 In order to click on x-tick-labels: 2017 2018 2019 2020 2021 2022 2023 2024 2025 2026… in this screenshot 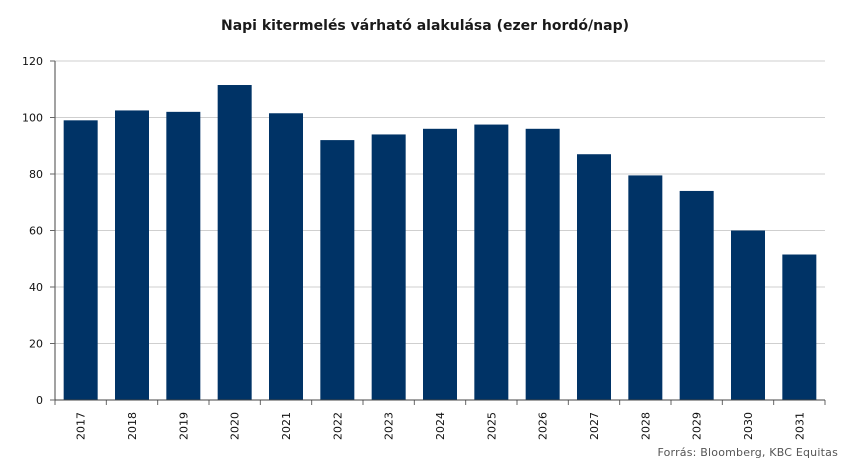, I will do `click(441, 426)`.